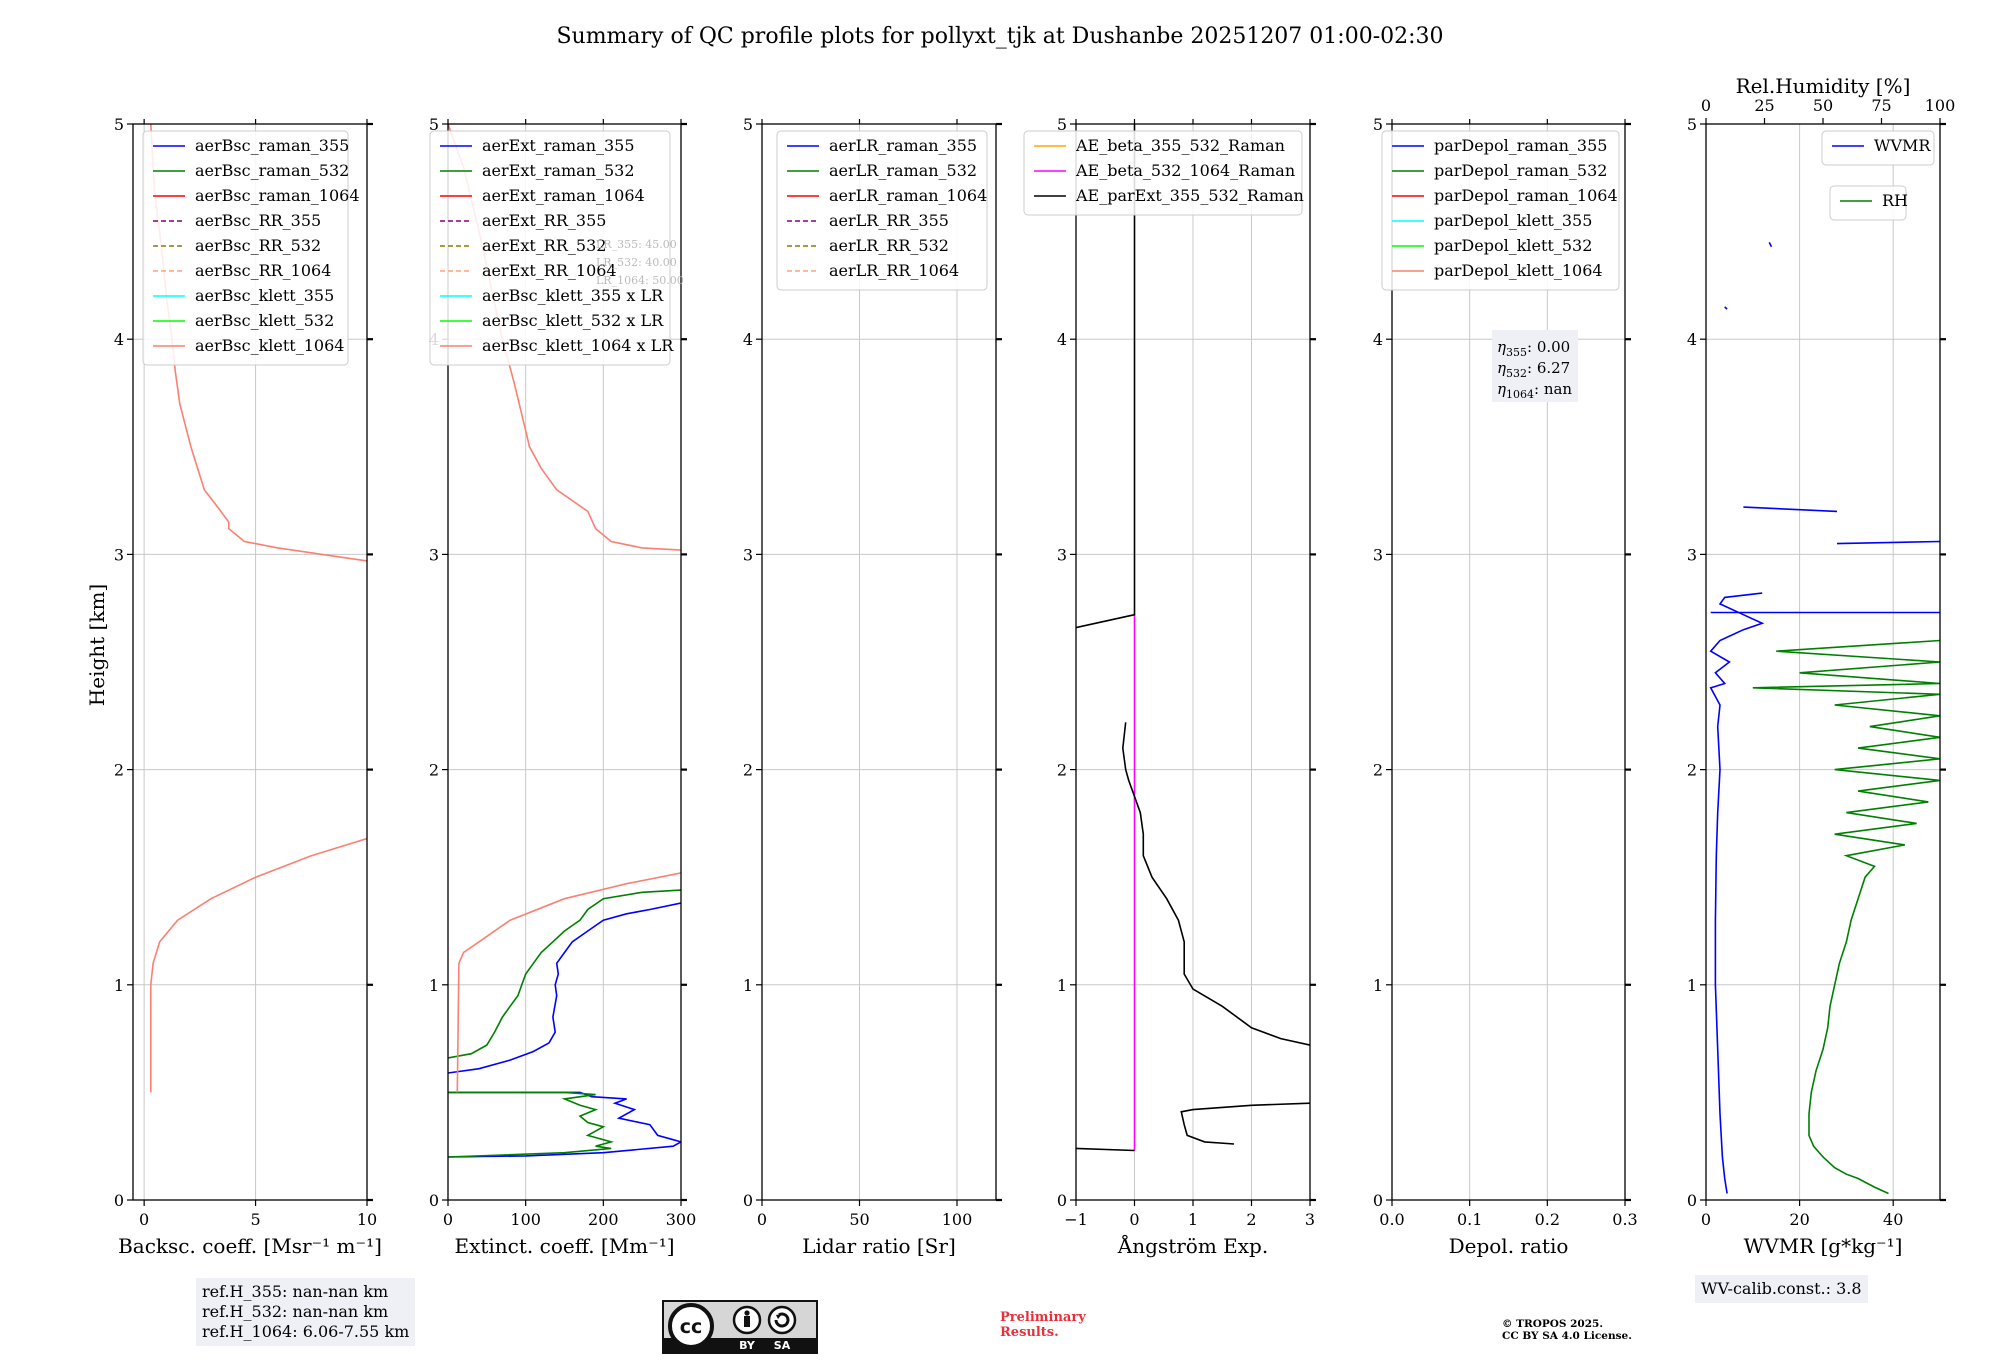 This screenshot has height=1360, width=2000. Describe the element at coordinates (1823, 1246) in the screenshot. I see `x-axis-label: WVMR [g*kg⁻¹]` at that location.